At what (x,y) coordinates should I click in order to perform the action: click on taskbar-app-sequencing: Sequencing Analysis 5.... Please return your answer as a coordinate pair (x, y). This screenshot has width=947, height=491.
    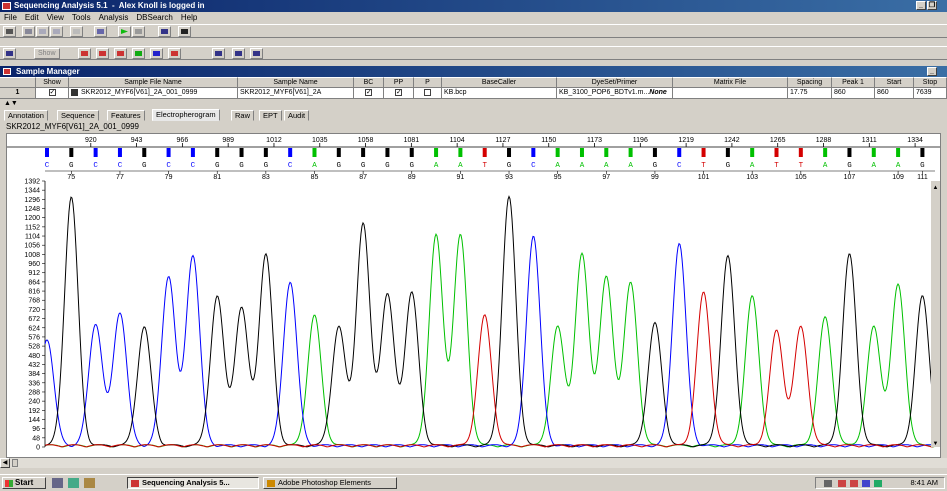
    Looking at the image, I should click on (193, 483).